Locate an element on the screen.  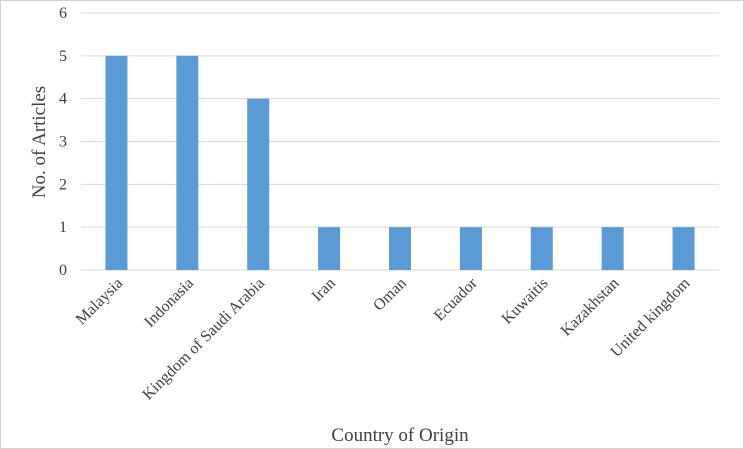
y-tick-labels: 0 1 2 3 4 5 6 is located at coordinates (63, 142).